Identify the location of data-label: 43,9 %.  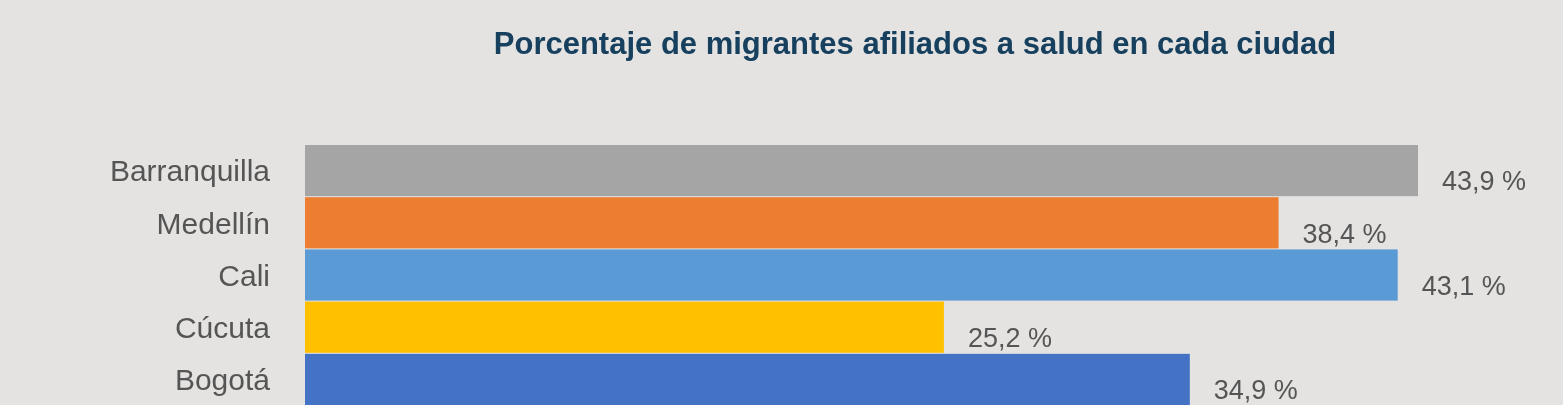
(1484, 181).